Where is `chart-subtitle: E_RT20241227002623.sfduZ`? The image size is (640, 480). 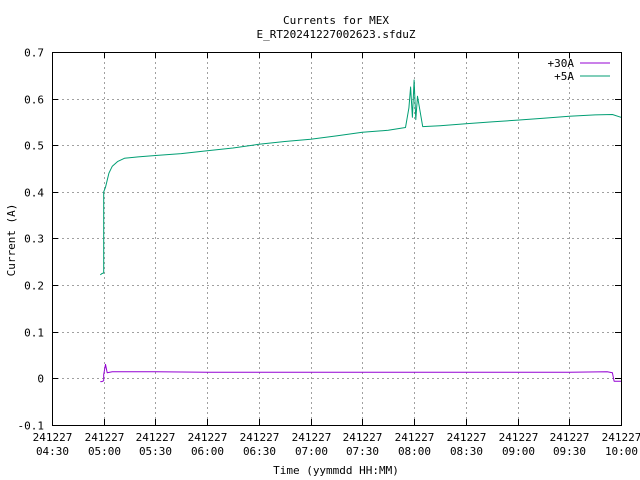
chart-subtitle: E_RT20241227002623.sfduZ is located at coordinates (336, 34).